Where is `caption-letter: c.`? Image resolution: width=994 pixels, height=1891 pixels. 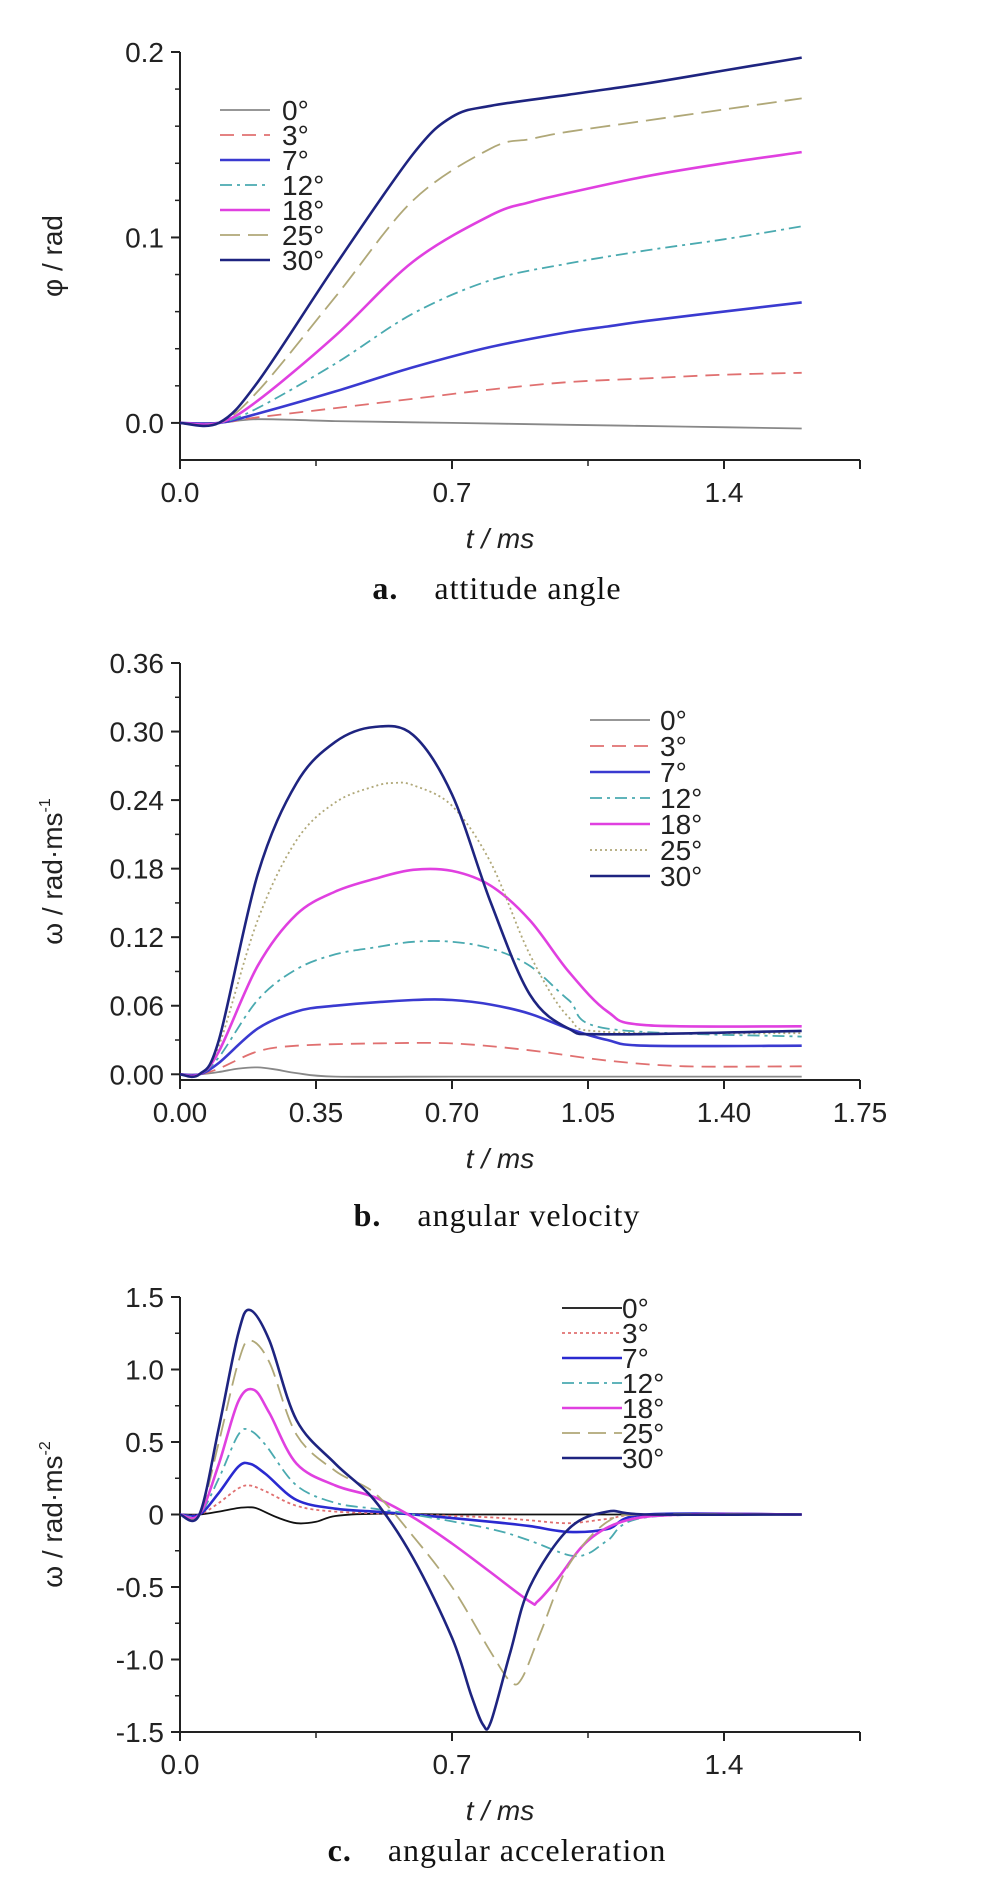
caption-letter: c. is located at coordinates (339, 1850).